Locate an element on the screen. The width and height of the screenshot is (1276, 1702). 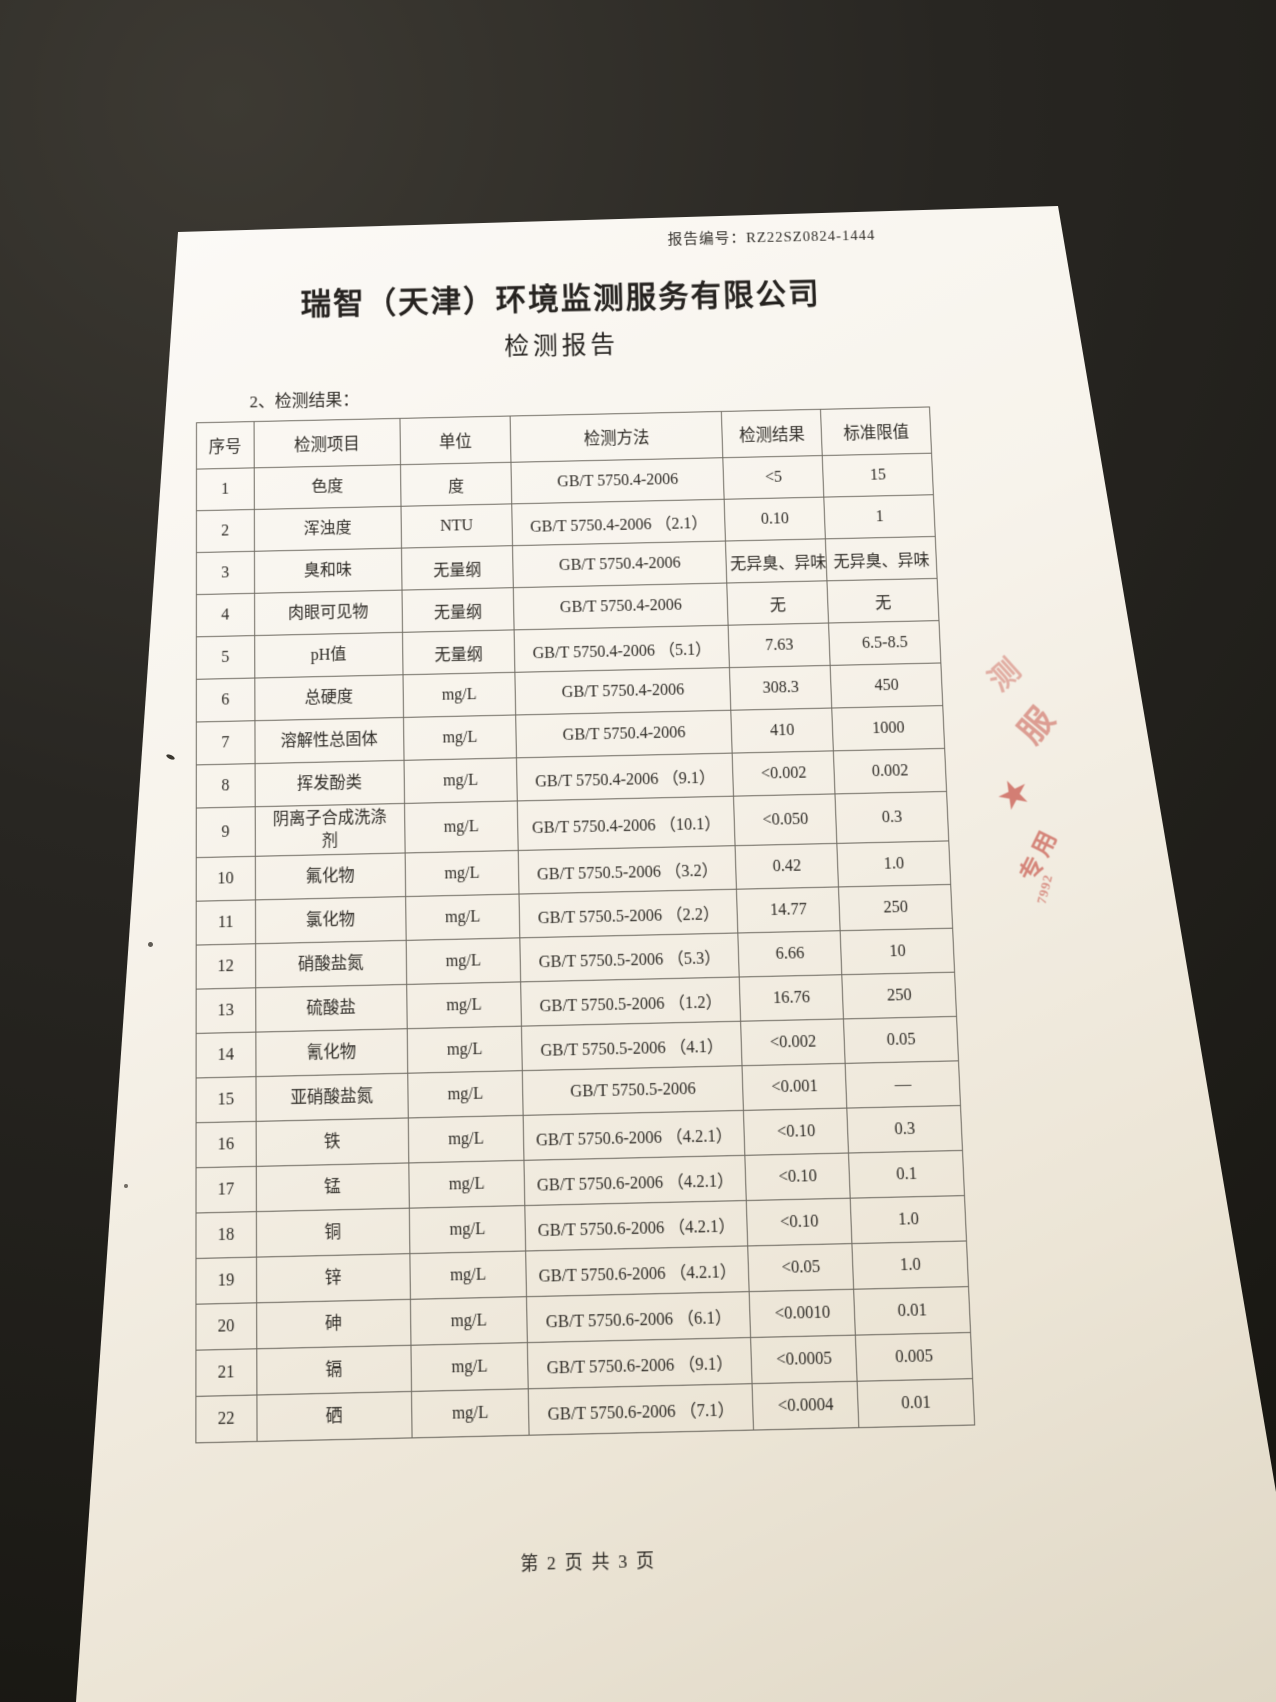
table-cell: 6.66 is located at coordinates (790, 954).